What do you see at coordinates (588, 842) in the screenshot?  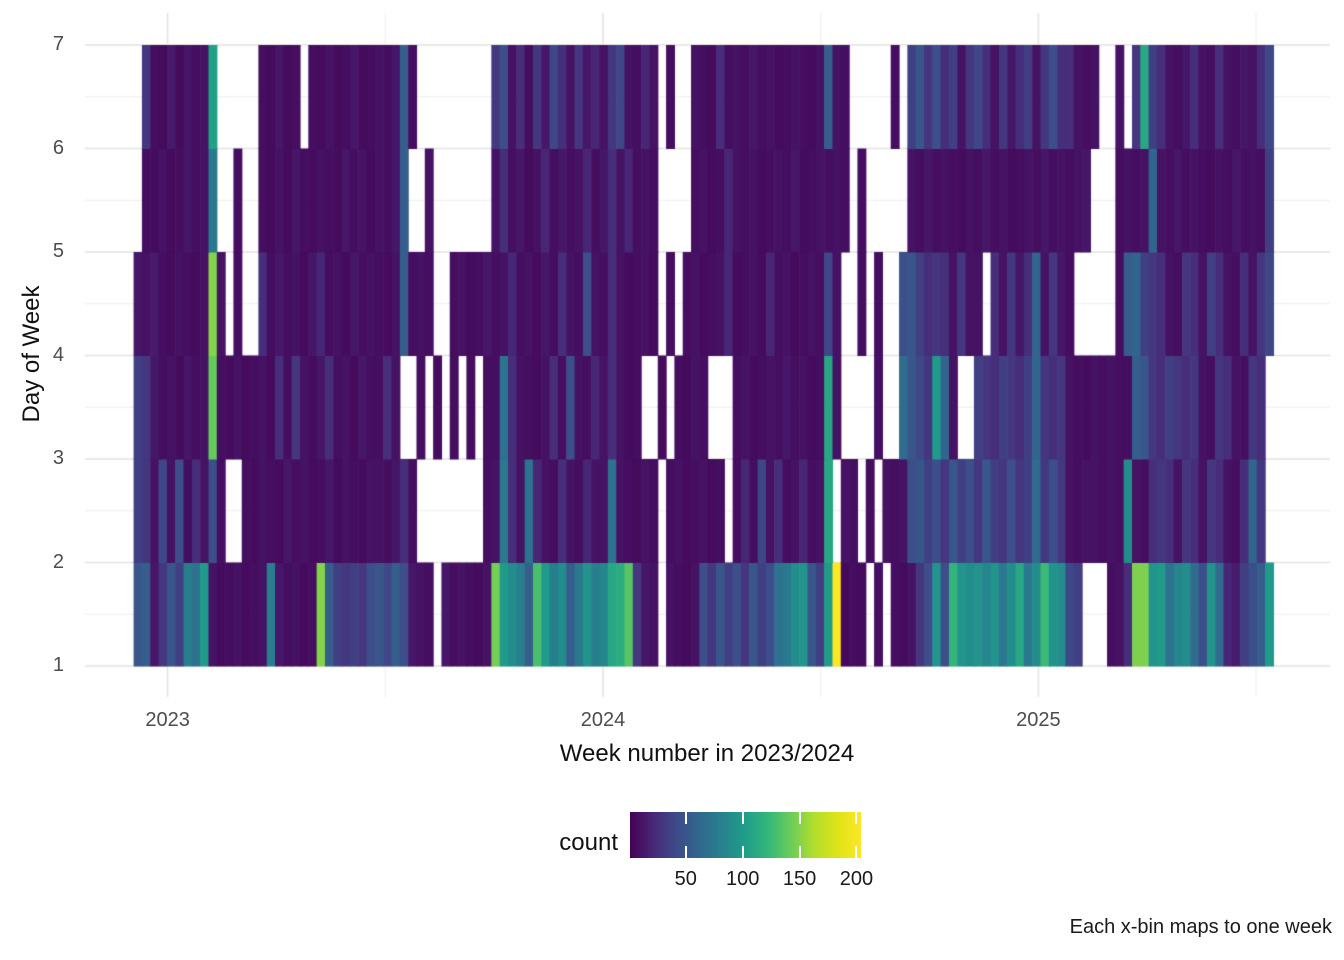 I see `legend-title: count` at bounding box center [588, 842].